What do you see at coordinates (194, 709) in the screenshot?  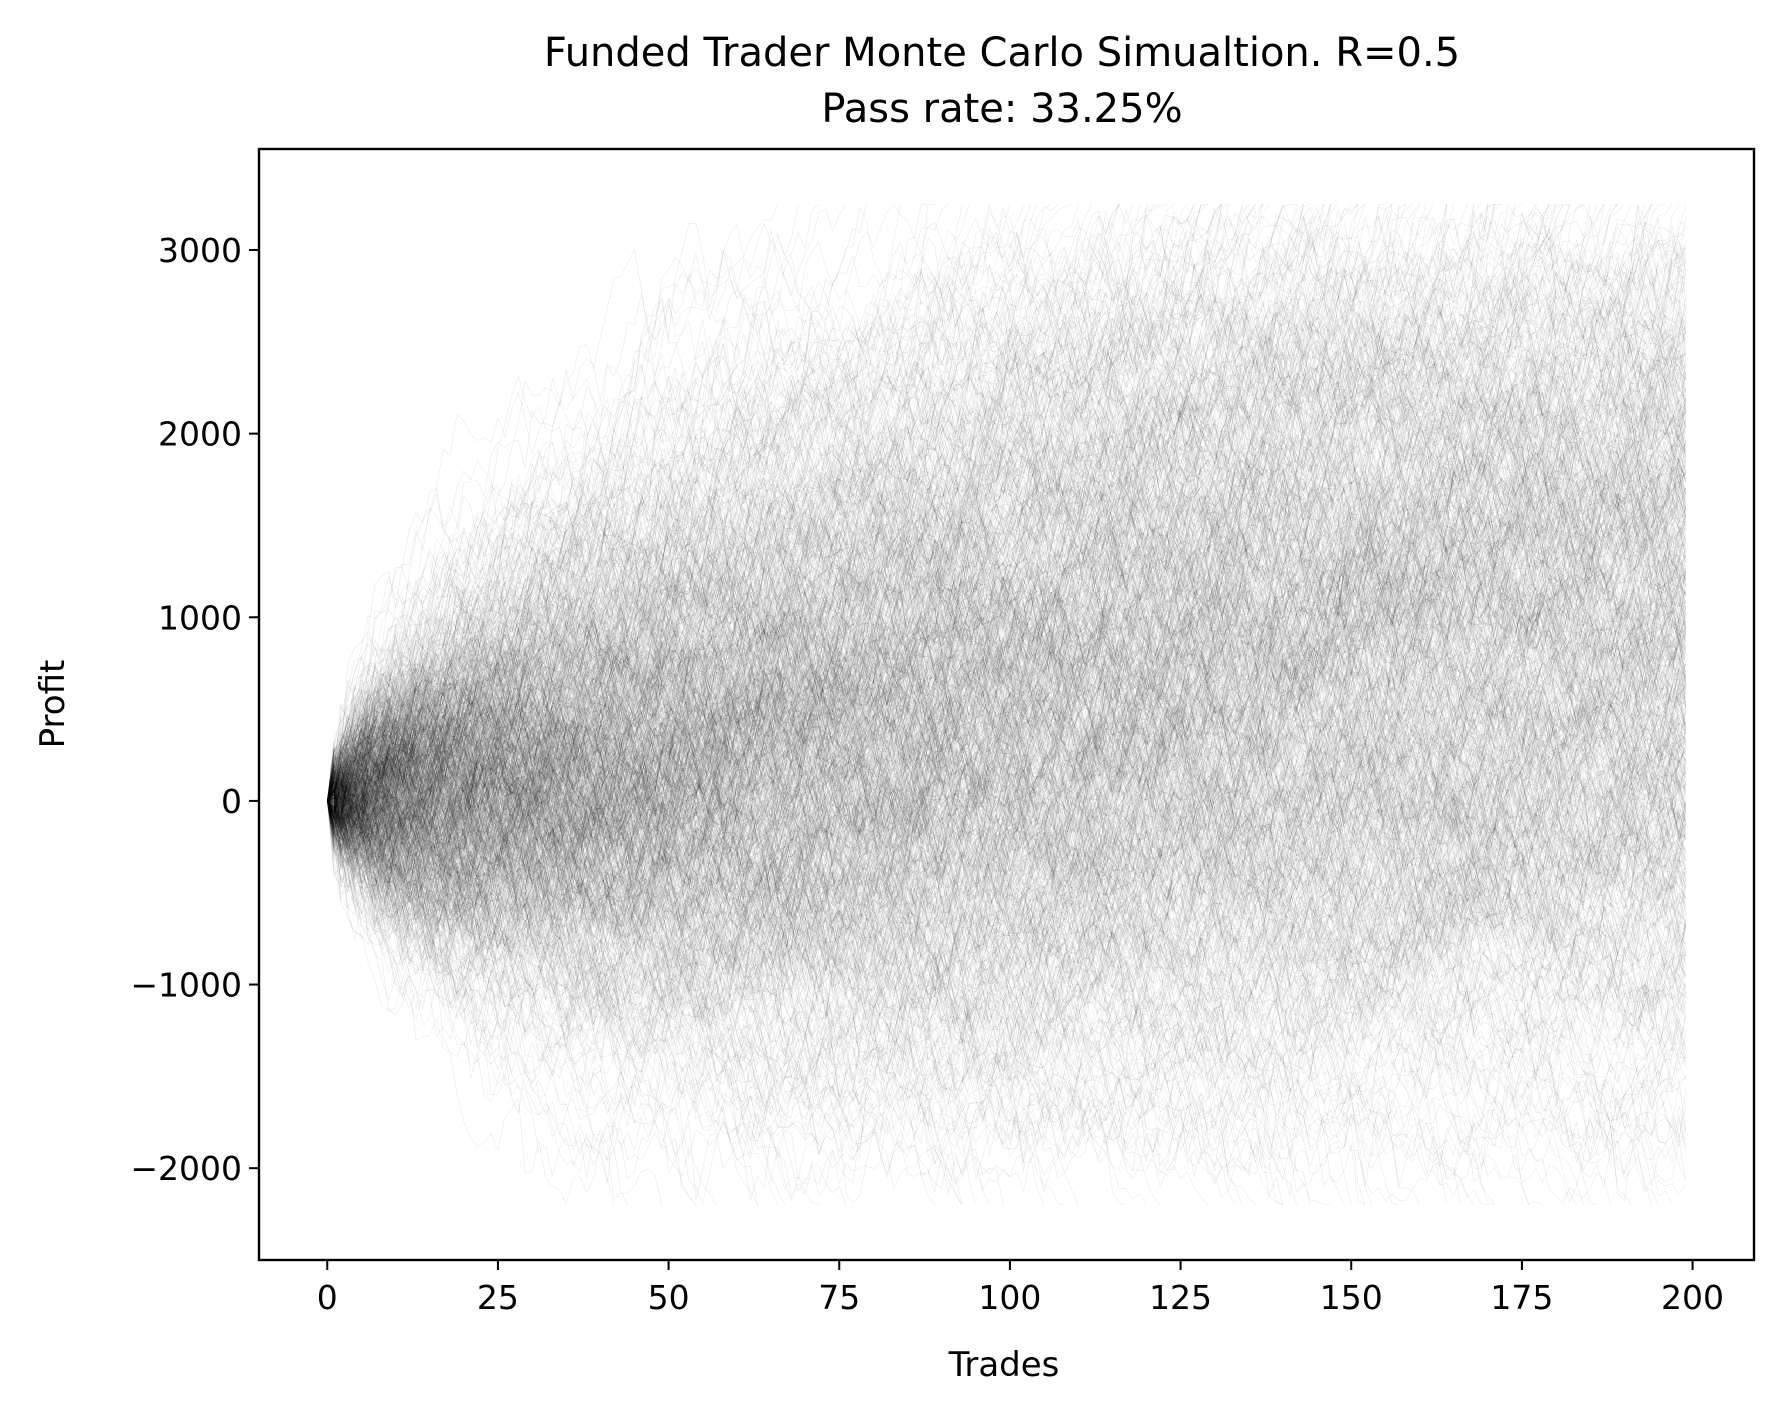 I see `y-axis: −2000 −1000 0 1000 2000 3000` at bounding box center [194, 709].